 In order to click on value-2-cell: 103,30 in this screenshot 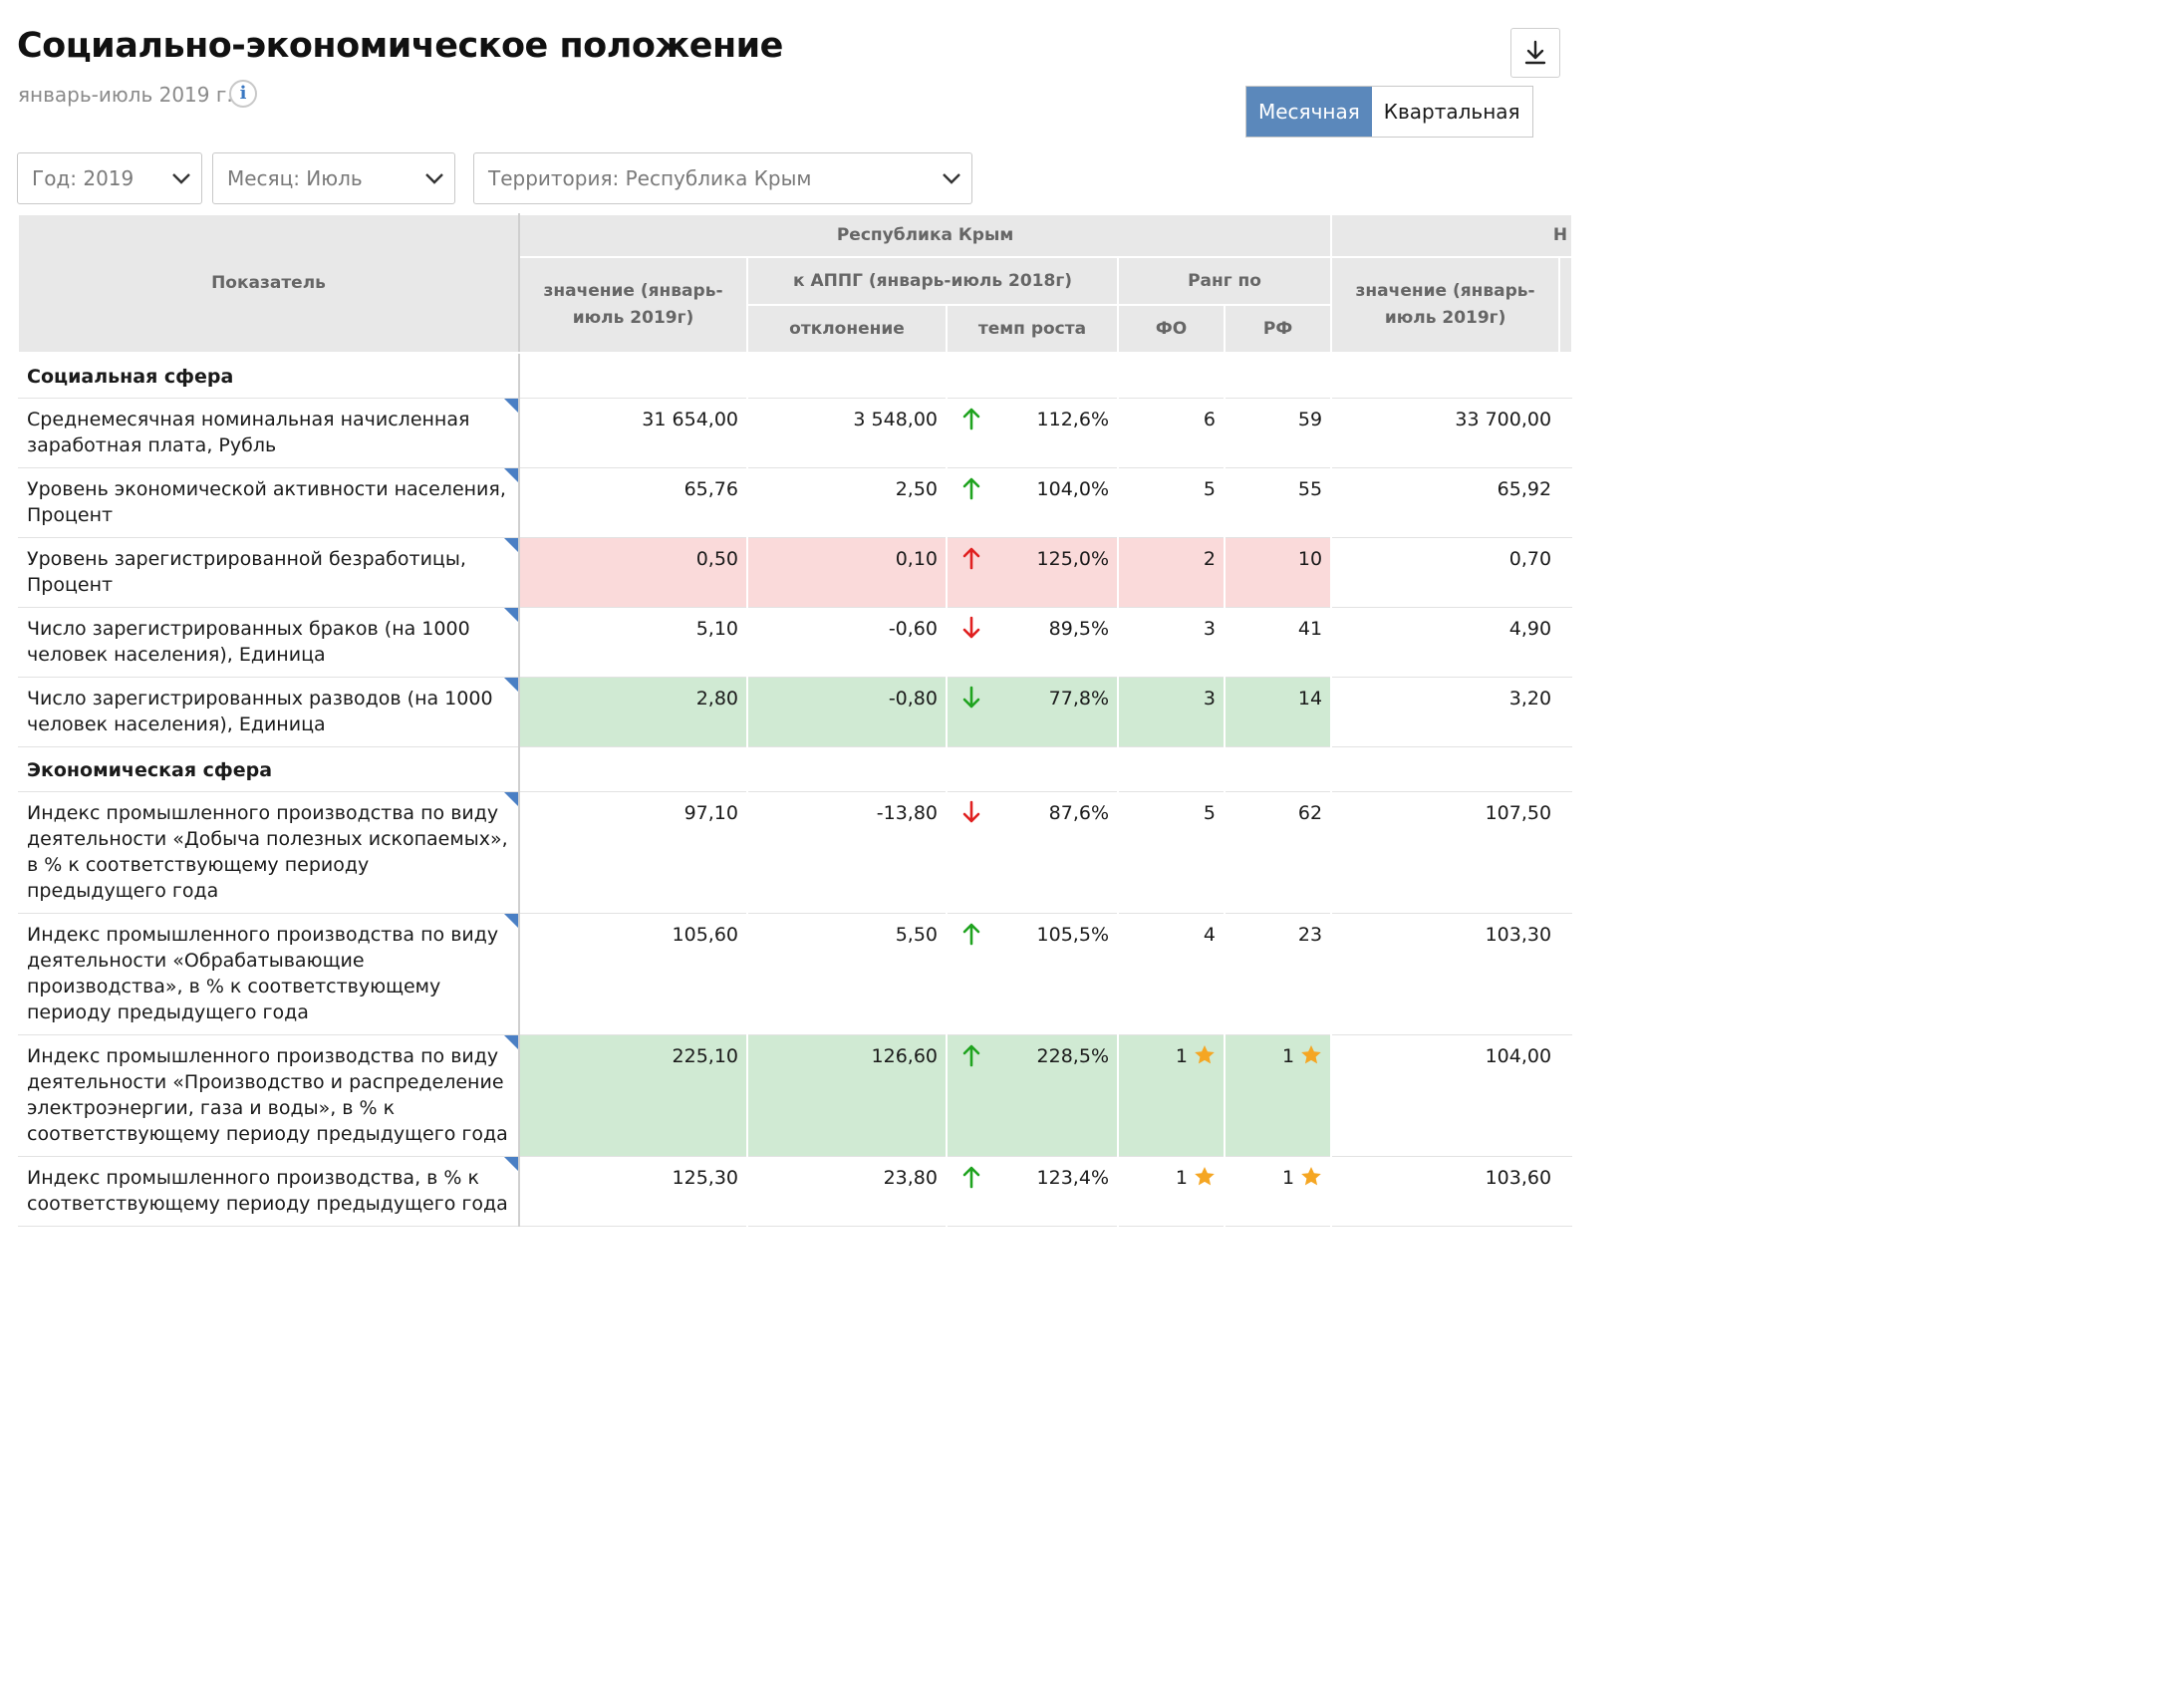, I will do `click(1445, 974)`.